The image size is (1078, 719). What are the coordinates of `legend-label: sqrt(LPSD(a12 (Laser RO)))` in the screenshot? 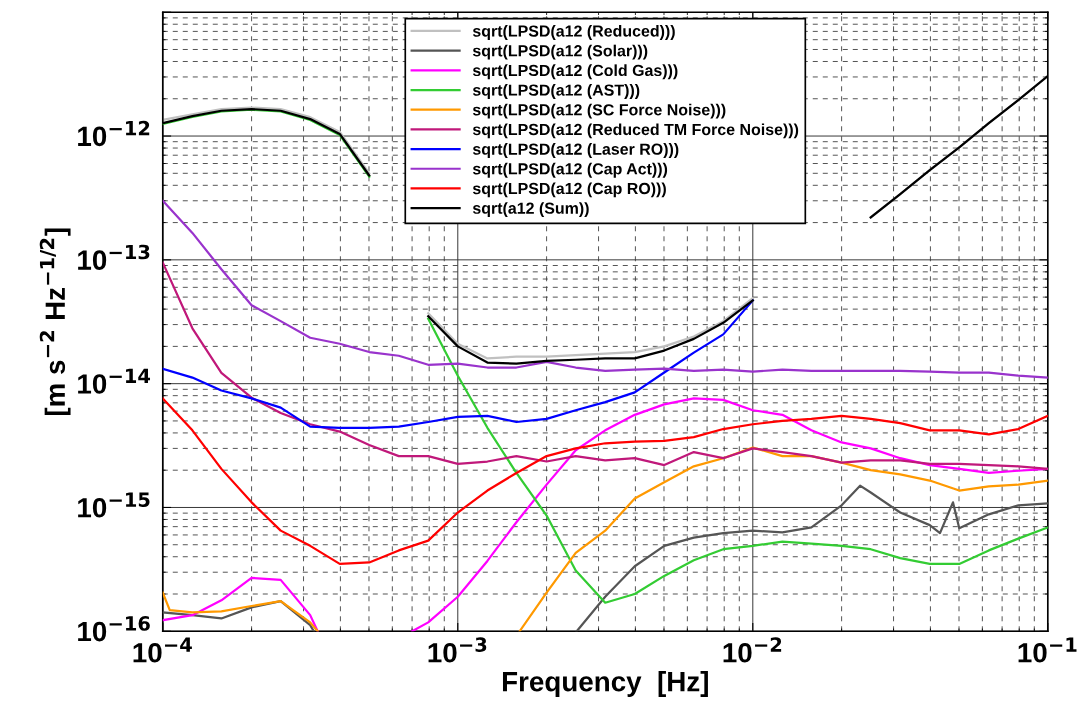 It's located at (575, 150).